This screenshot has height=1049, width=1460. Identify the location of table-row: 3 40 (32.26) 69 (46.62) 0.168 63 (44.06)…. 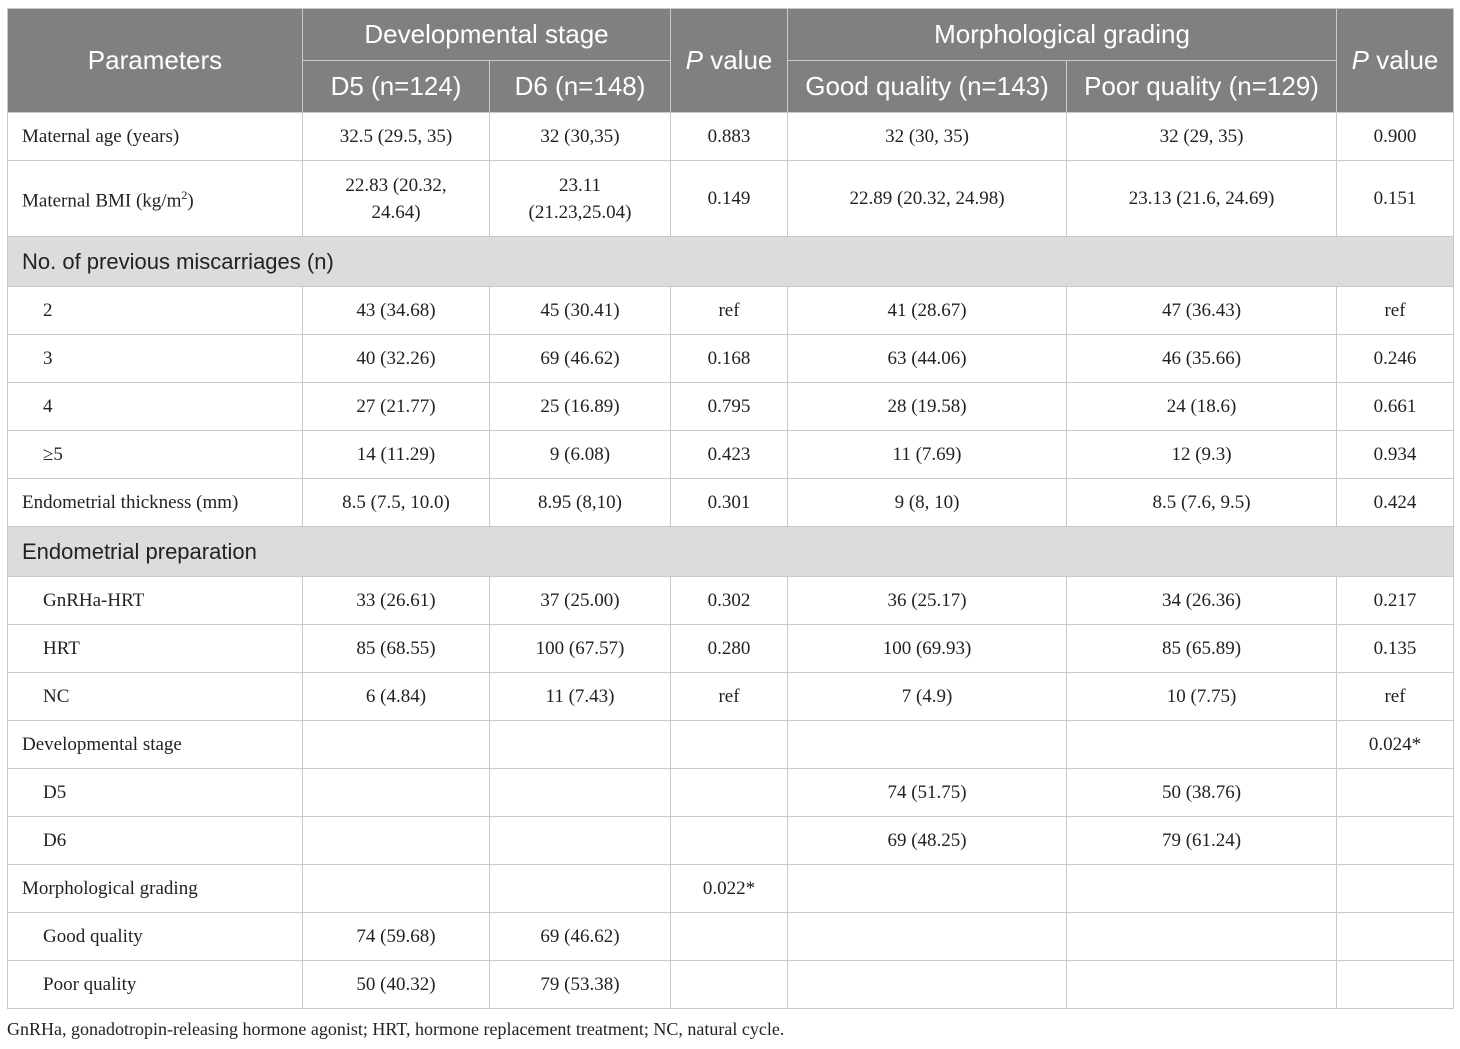
(731, 358).